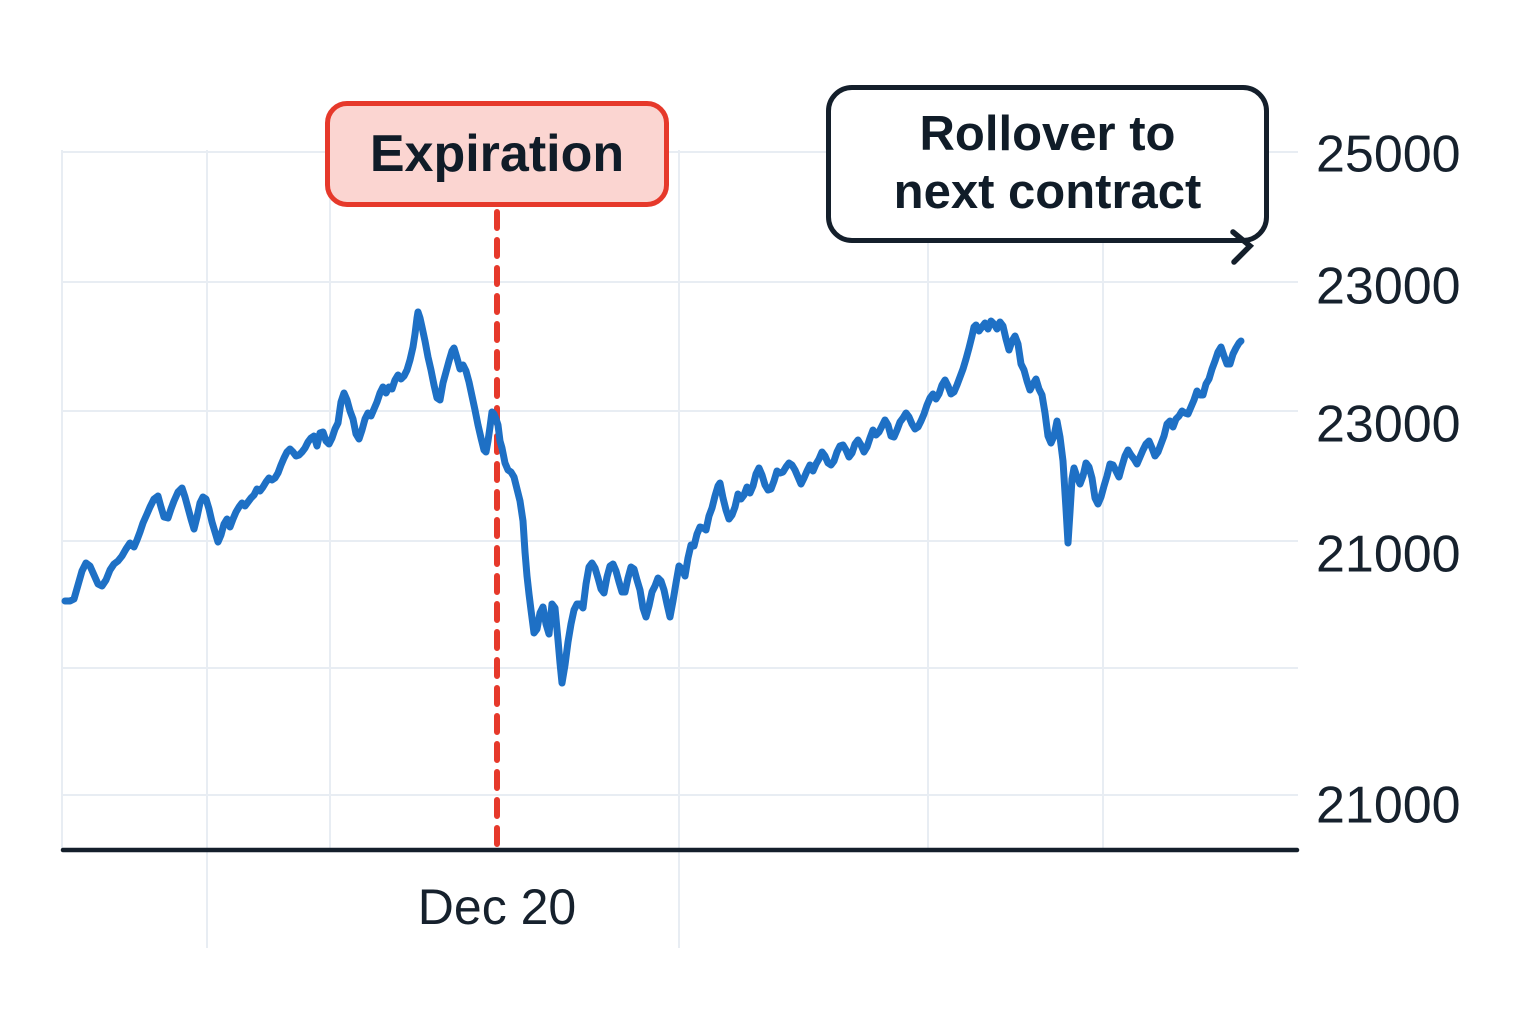  What do you see at coordinates (1388, 154) in the screenshot?
I see `y-axis-label: 25000` at bounding box center [1388, 154].